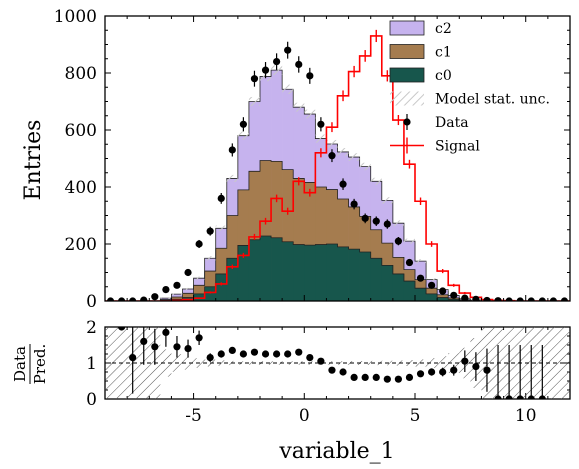  What do you see at coordinates (91, 328) in the screenshot?
I see `ratio-y-tick-label: 2` at bounding box center [91, 328].